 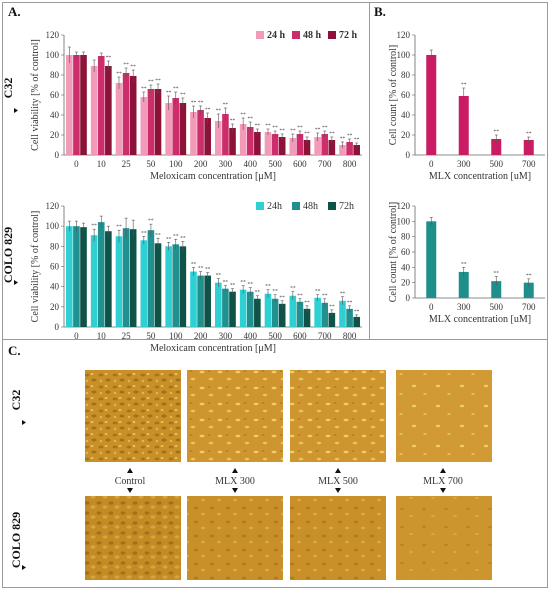 I want to click on legend-label: 48h, so click(x=310, y=206).